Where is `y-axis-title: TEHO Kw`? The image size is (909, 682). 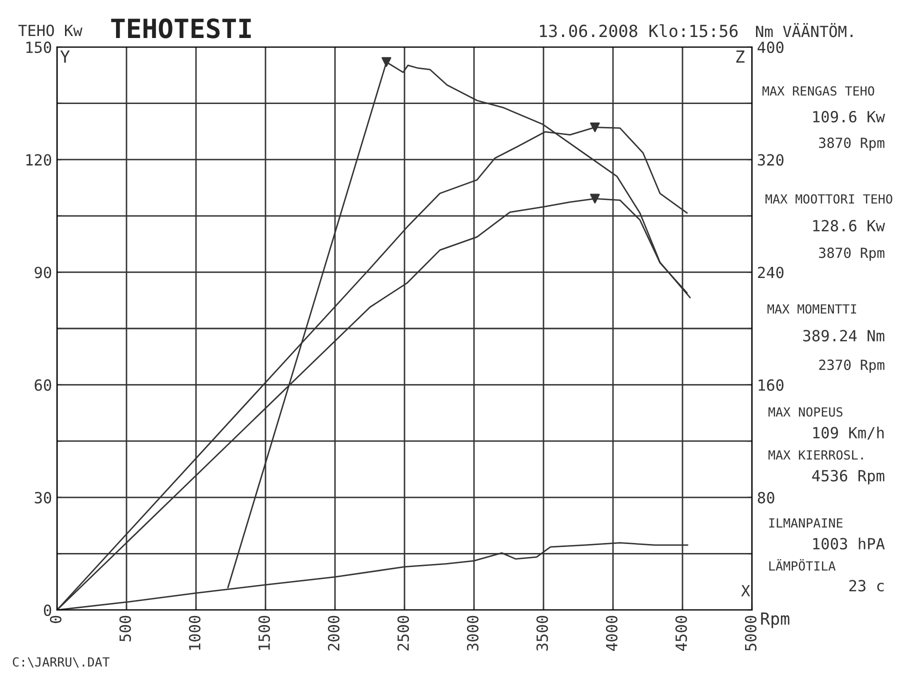 y-axis-title: TEHO Kw is located at coordinates (50, 30).